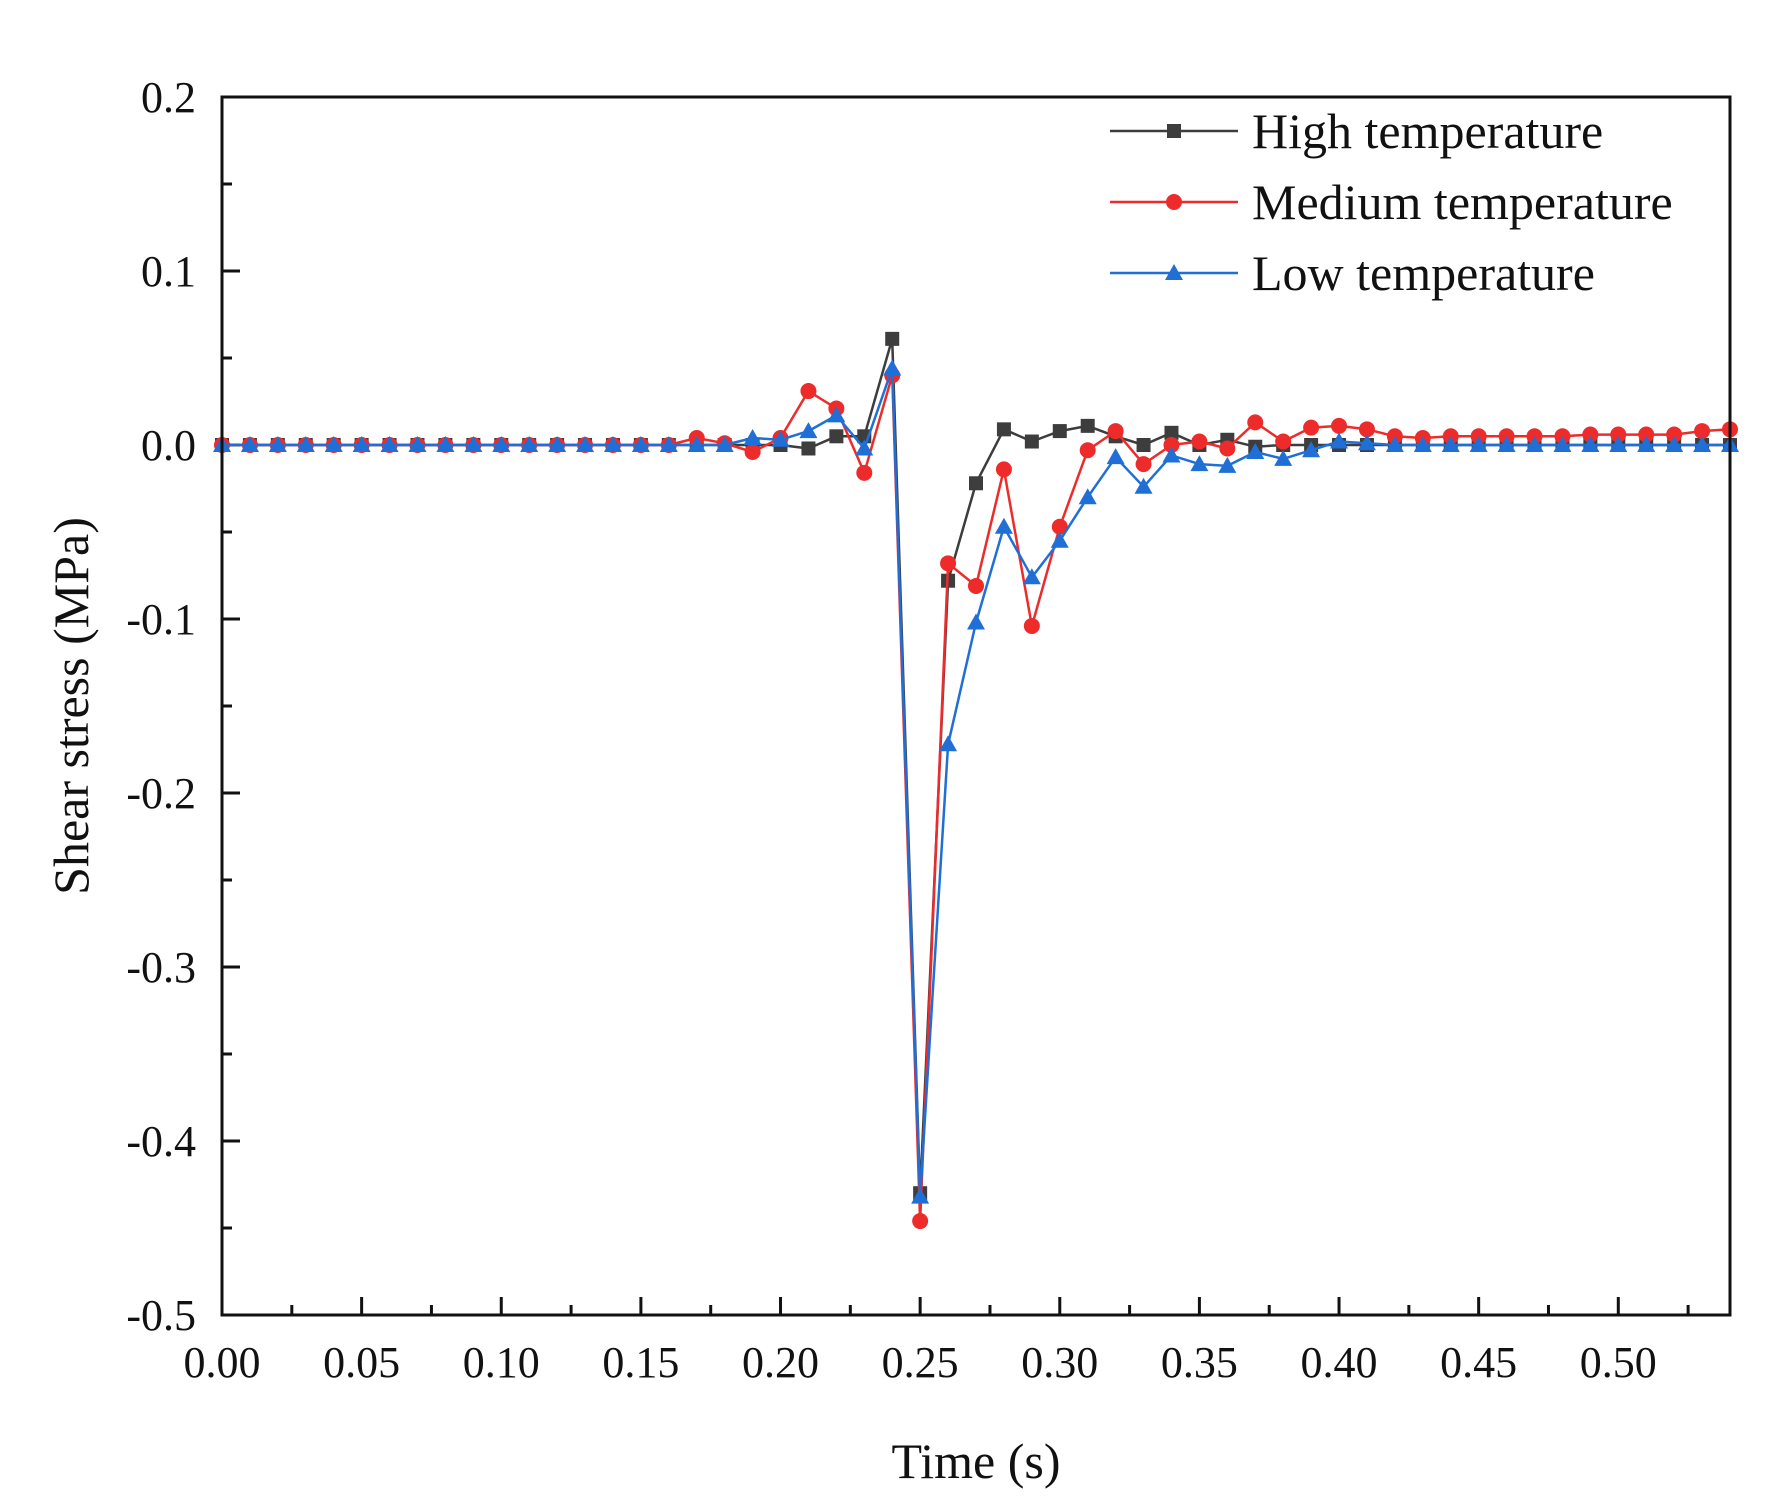 The width and height of the screenshot is (1768, 1506). I want to click on y-tick-label: 0.0, so click(168, 445).